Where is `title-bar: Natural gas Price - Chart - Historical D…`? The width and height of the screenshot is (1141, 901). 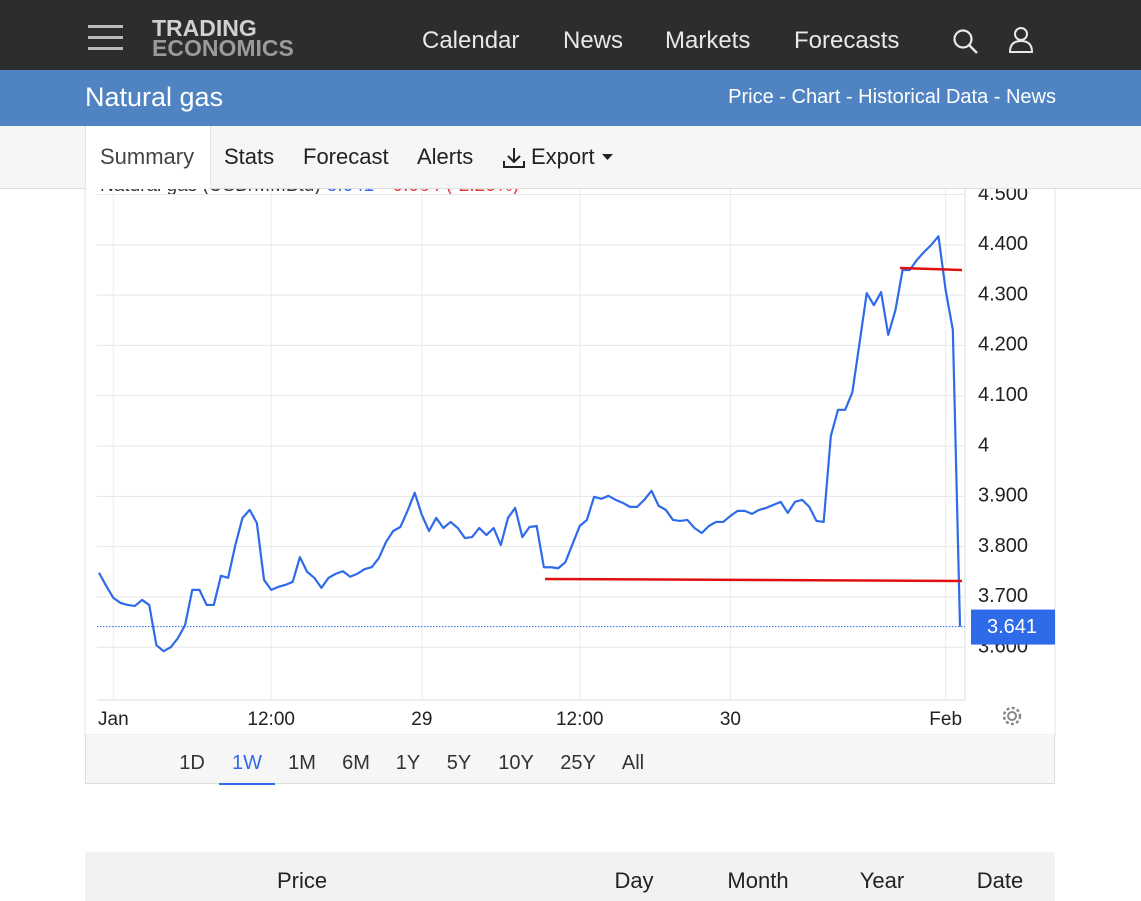 title-bar: Natural gas Price - Chart - Historical D… is located at coordinates (570, 98).